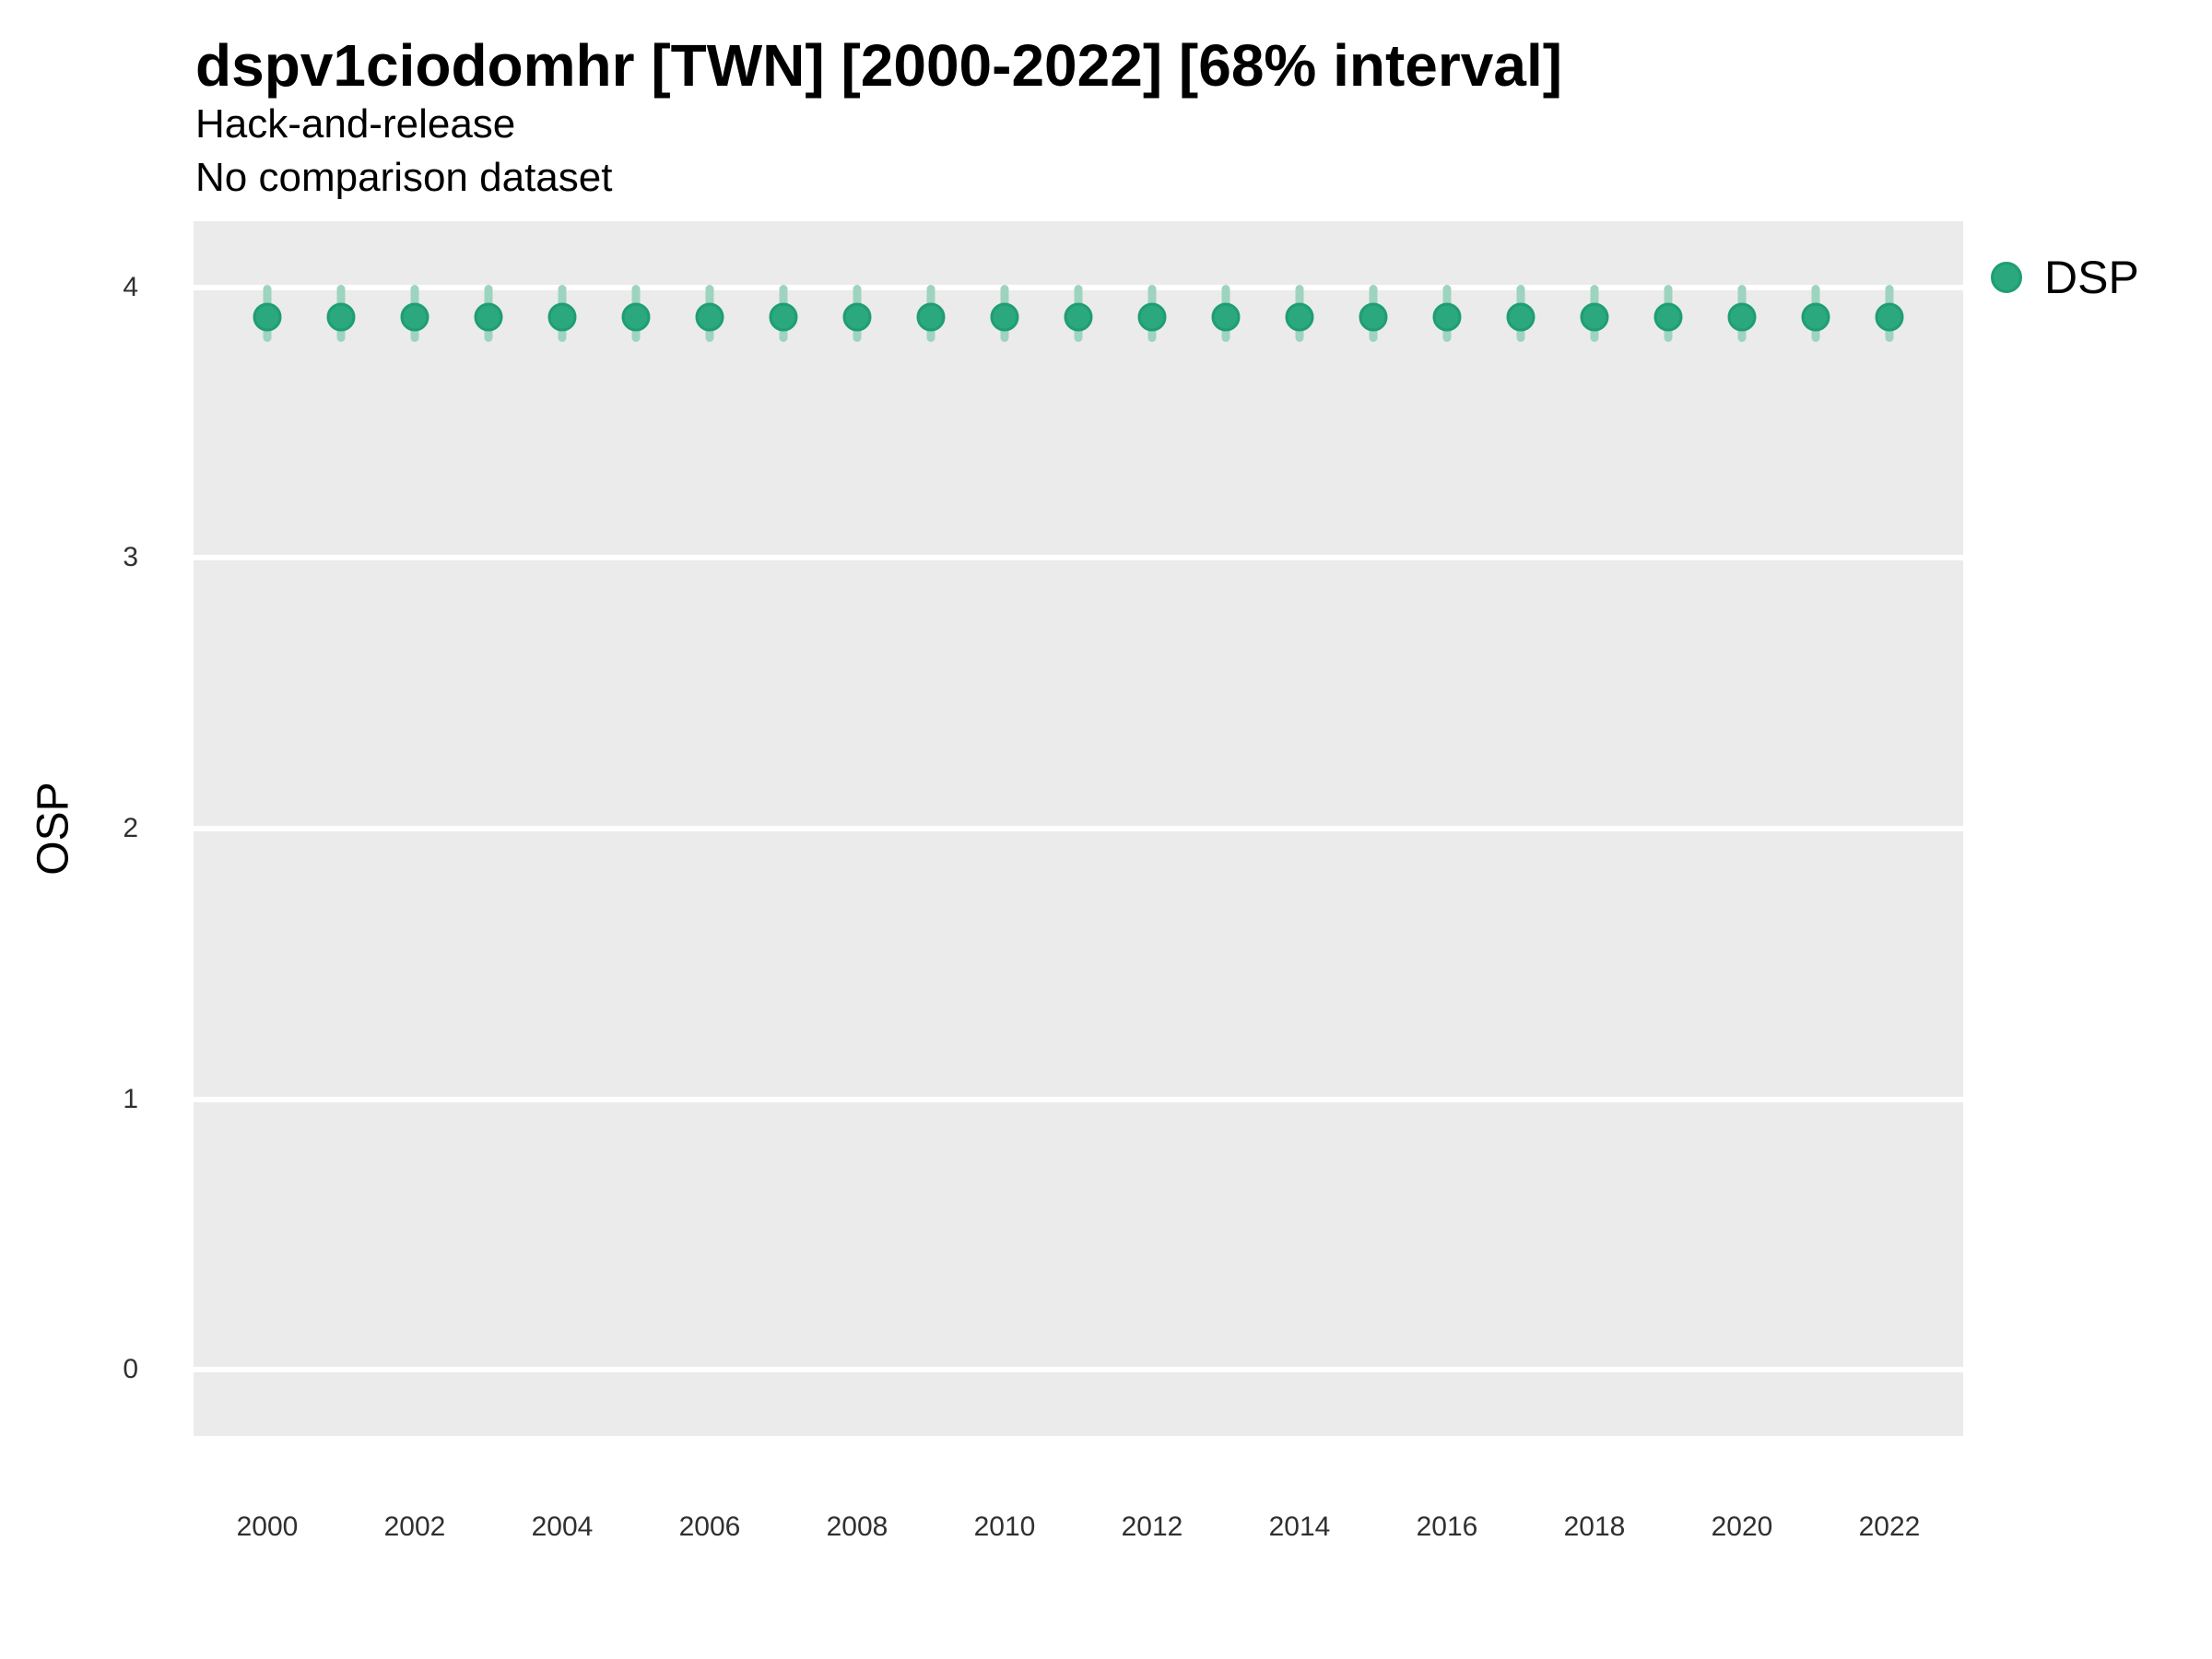 This screenshot has height=1659, width=2212. What do you see at coordinates (1152, 317) in the screenshot?
I see `data-point-2012` at bounding box center [1152, 317].